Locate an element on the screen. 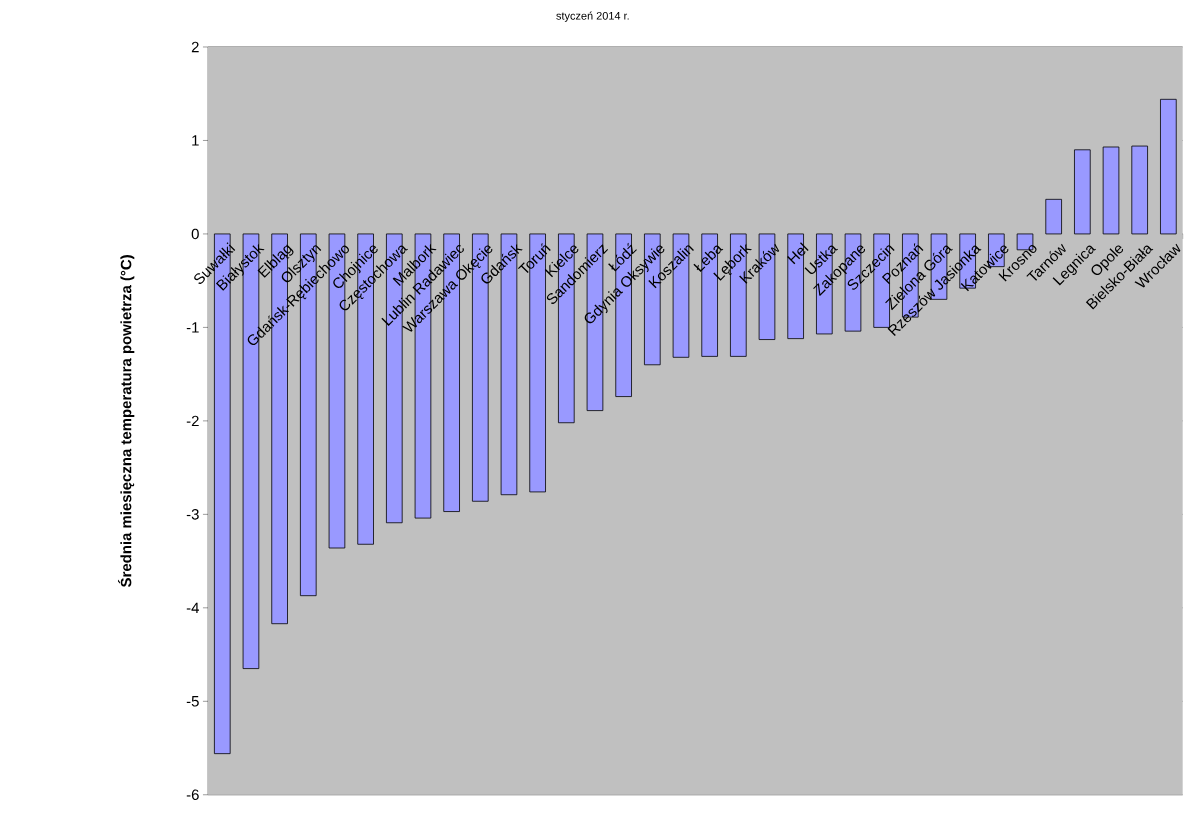  y-tick-label: -6 is located at coordinates (192, 795).